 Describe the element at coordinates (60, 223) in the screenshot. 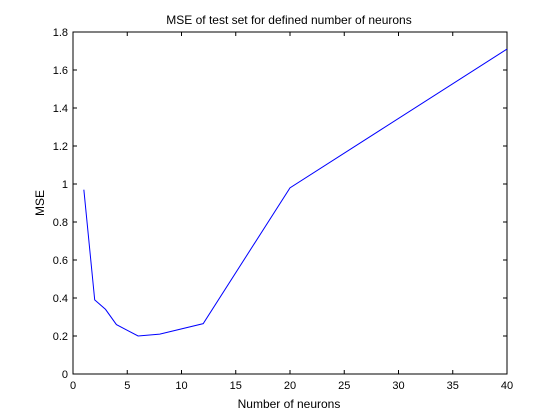

I see `y-tick-label: 0.8` at that location.